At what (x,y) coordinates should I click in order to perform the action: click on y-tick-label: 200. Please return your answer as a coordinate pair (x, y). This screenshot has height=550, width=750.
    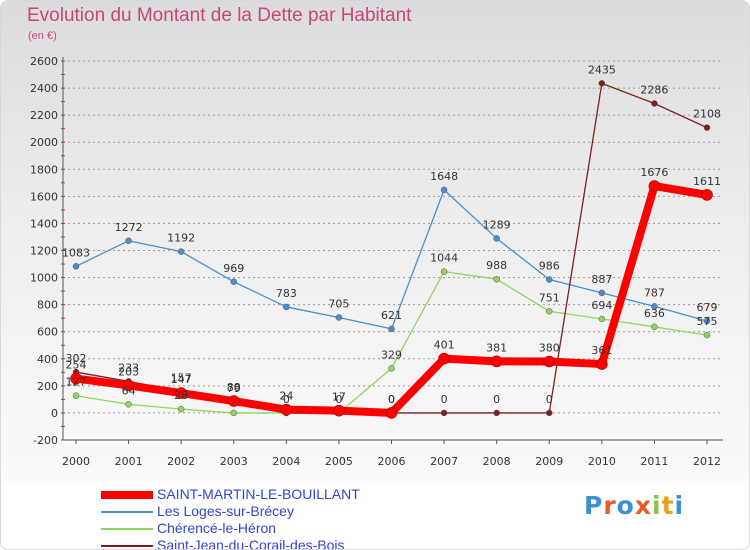
    Looking at the image, I should click on (47, 386).